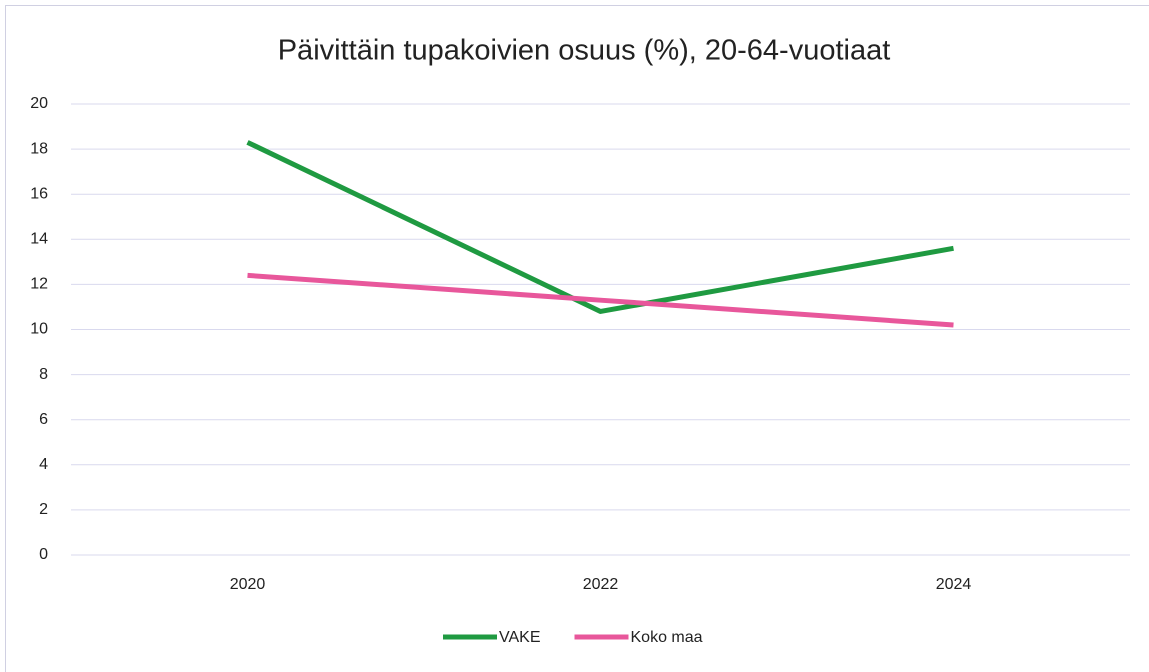 The image size is (1149, 672). I want to click on y-tick-label: 10, so click(39, 329).